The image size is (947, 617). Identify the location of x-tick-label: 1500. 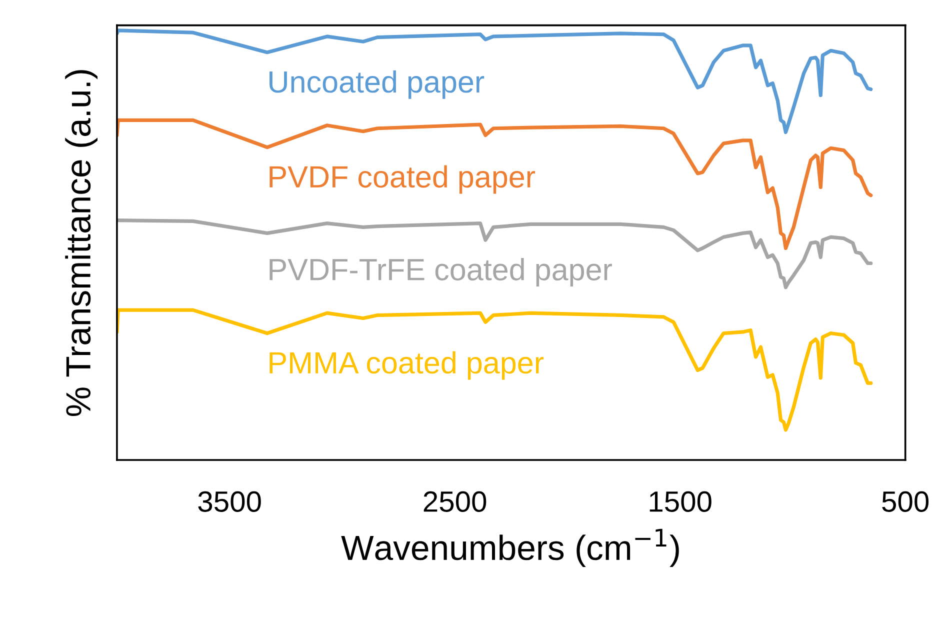
(681, 501).